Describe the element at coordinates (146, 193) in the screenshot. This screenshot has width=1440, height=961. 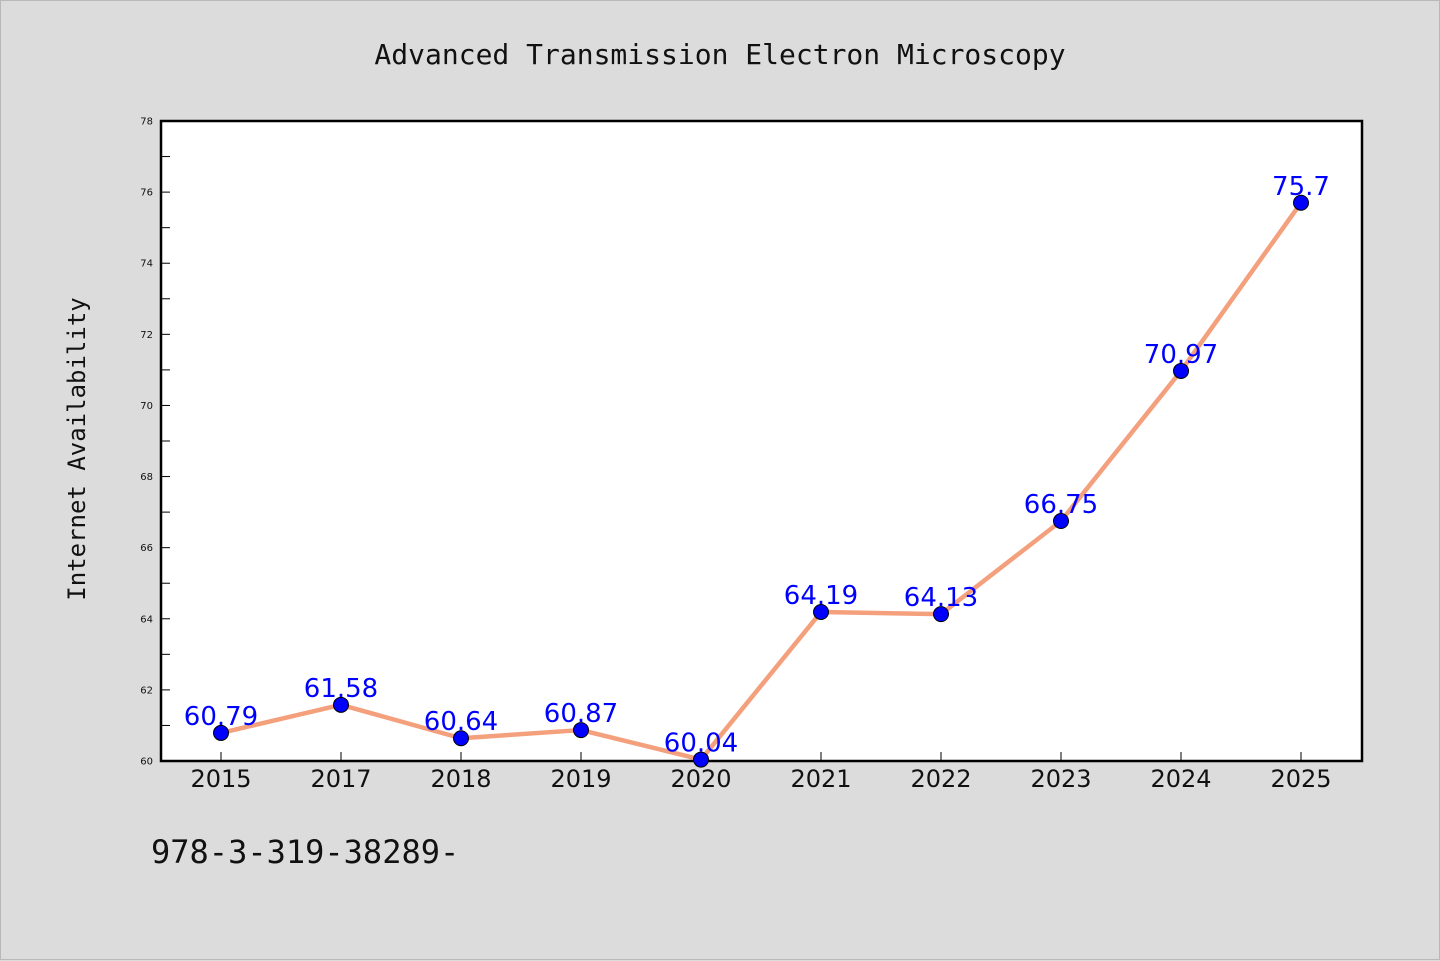
I see `y-tick-label: 76` at that location.